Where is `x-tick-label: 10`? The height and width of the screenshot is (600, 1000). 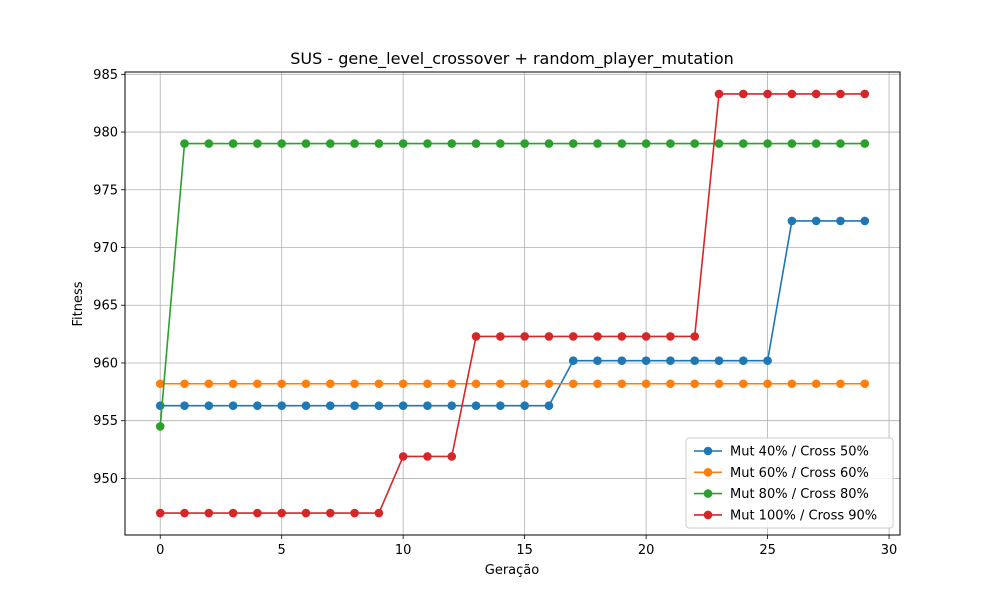 x-tick-label: 10 is located at coordinates (403, 550).